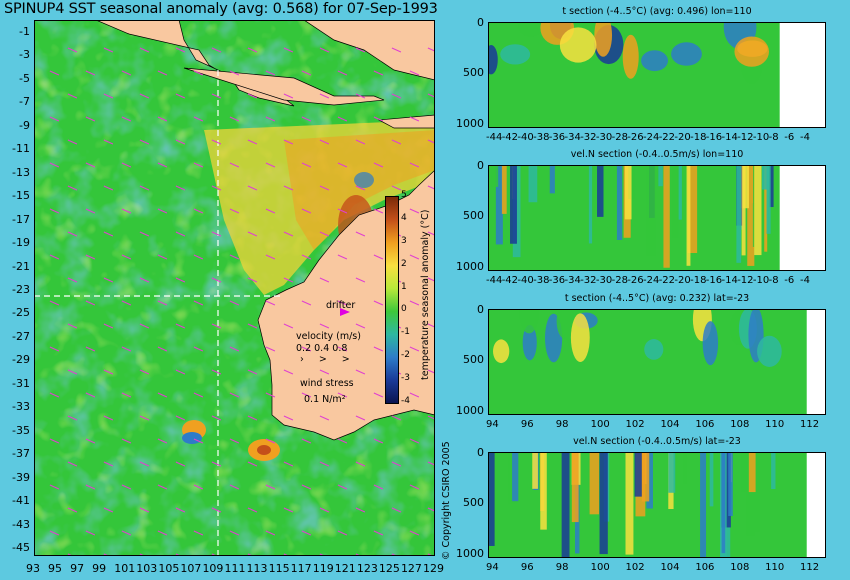 The height and width of the screenshot is (580, 850). What do you see at coordinates (322, 348) in the screenshot?
I see `velocity-scale-2: 0.4` at bounding box center [322, 348].